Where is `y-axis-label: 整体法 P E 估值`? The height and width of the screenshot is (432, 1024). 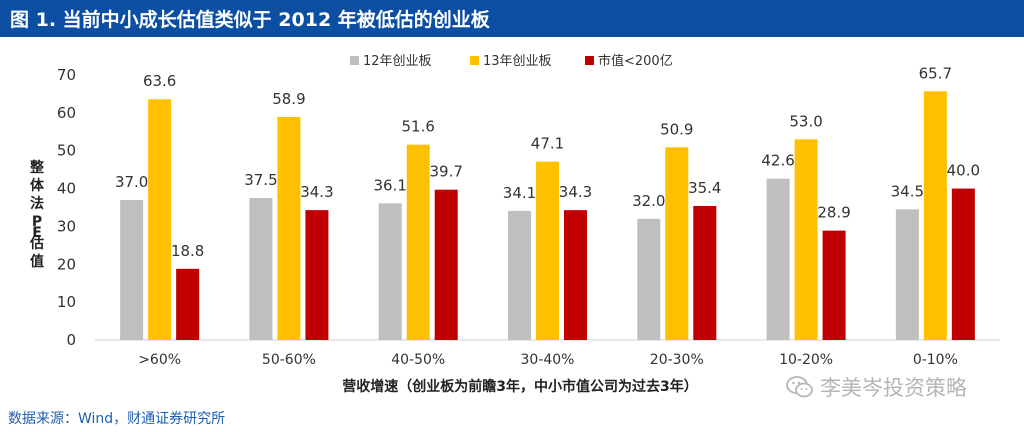 y-axis-label: 整体法 P E 估值 is located at coordinates (37, 214).